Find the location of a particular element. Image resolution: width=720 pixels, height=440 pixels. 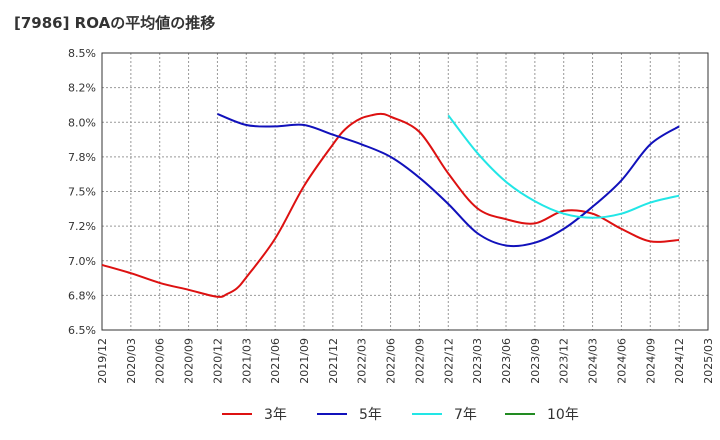

x-tick-label: 2022/03 is located at coordinates (362, 361).